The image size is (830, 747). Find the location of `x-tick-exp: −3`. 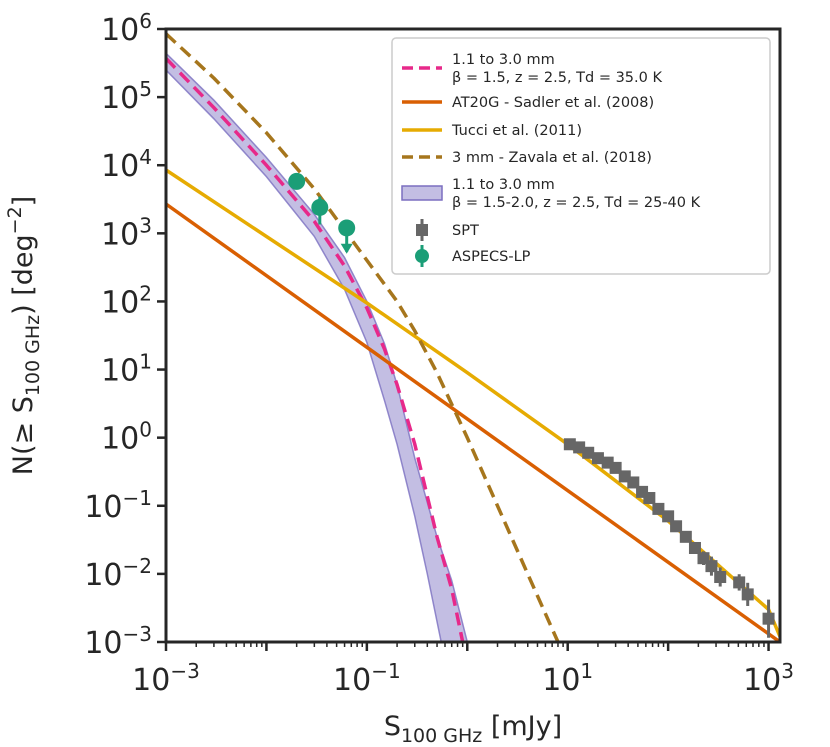

x-tick-exp: −3 is located at coordinates (184, 671).